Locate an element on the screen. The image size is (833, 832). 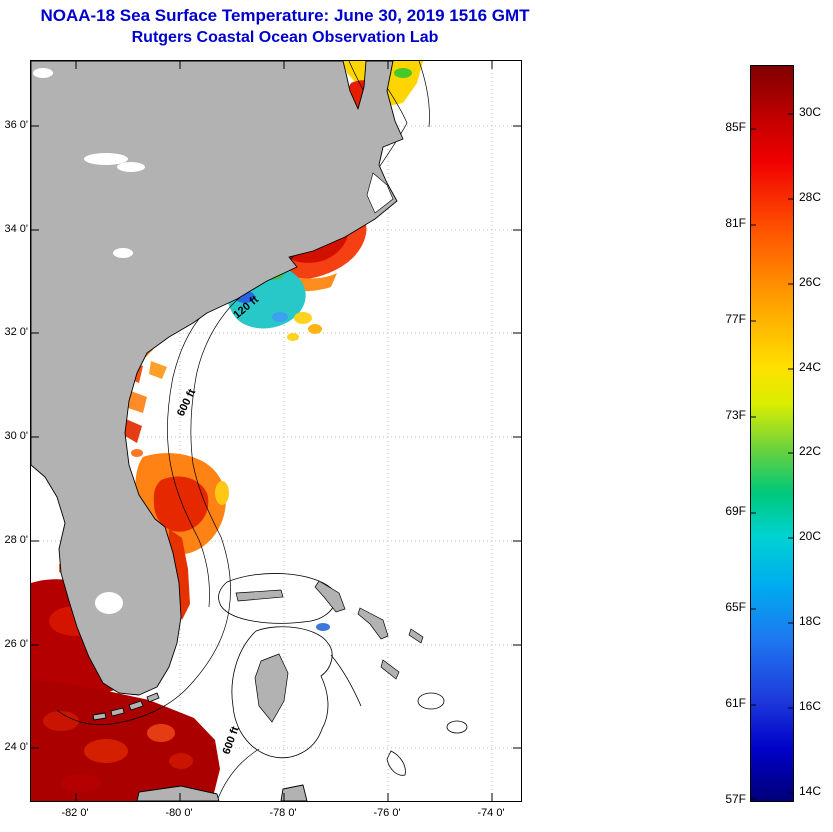
abaco is located at coordinates (330, 596).